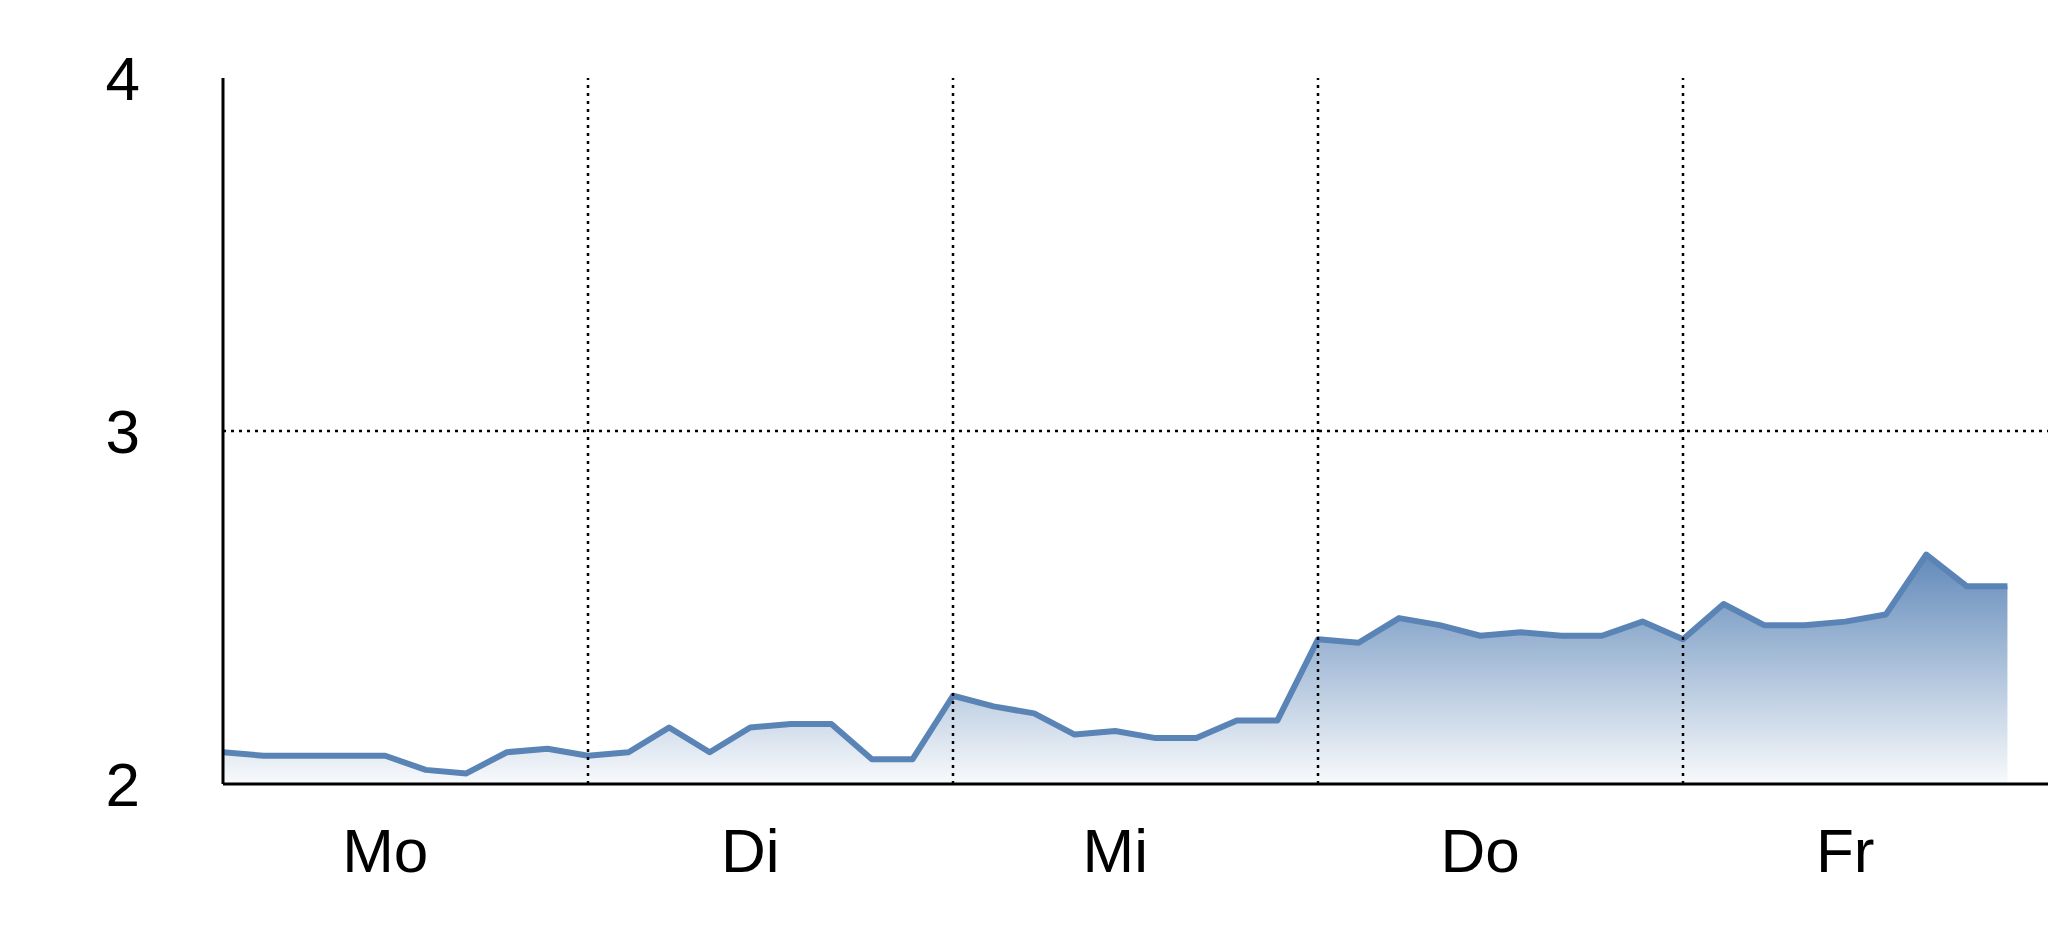  Describe the element at coordinates (1115, 851) in the screenshot. I see `x-tick-label: Mi` at that location.